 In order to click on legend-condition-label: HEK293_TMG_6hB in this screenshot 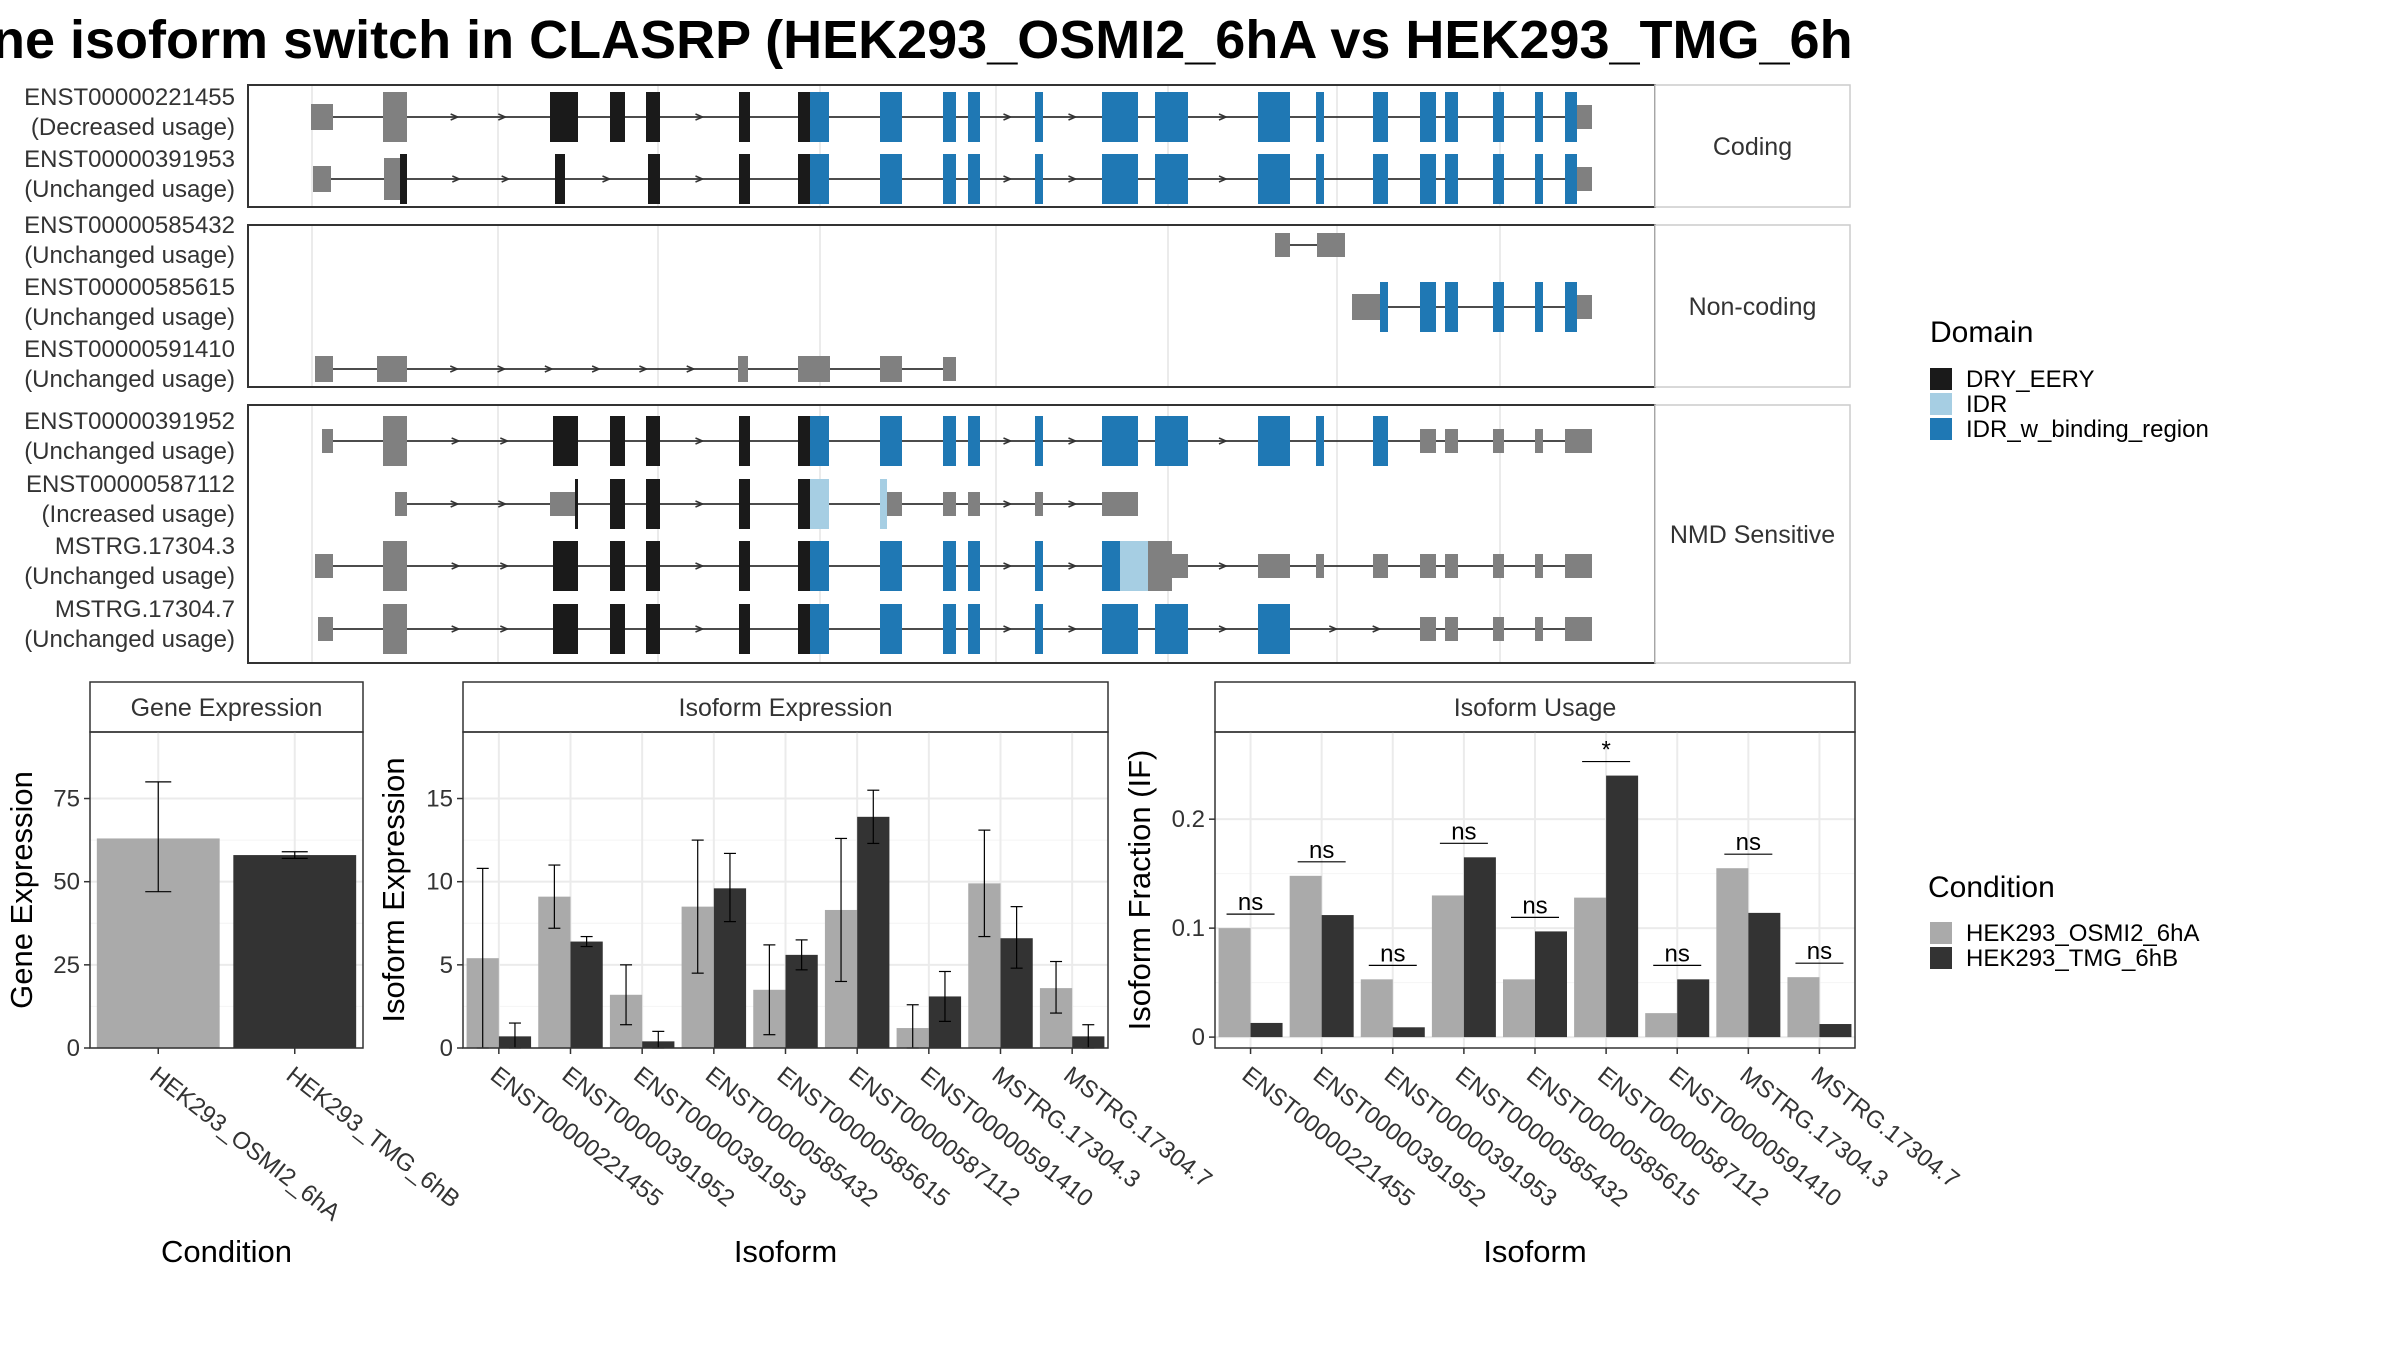, I will do `click(2072, 958)`.